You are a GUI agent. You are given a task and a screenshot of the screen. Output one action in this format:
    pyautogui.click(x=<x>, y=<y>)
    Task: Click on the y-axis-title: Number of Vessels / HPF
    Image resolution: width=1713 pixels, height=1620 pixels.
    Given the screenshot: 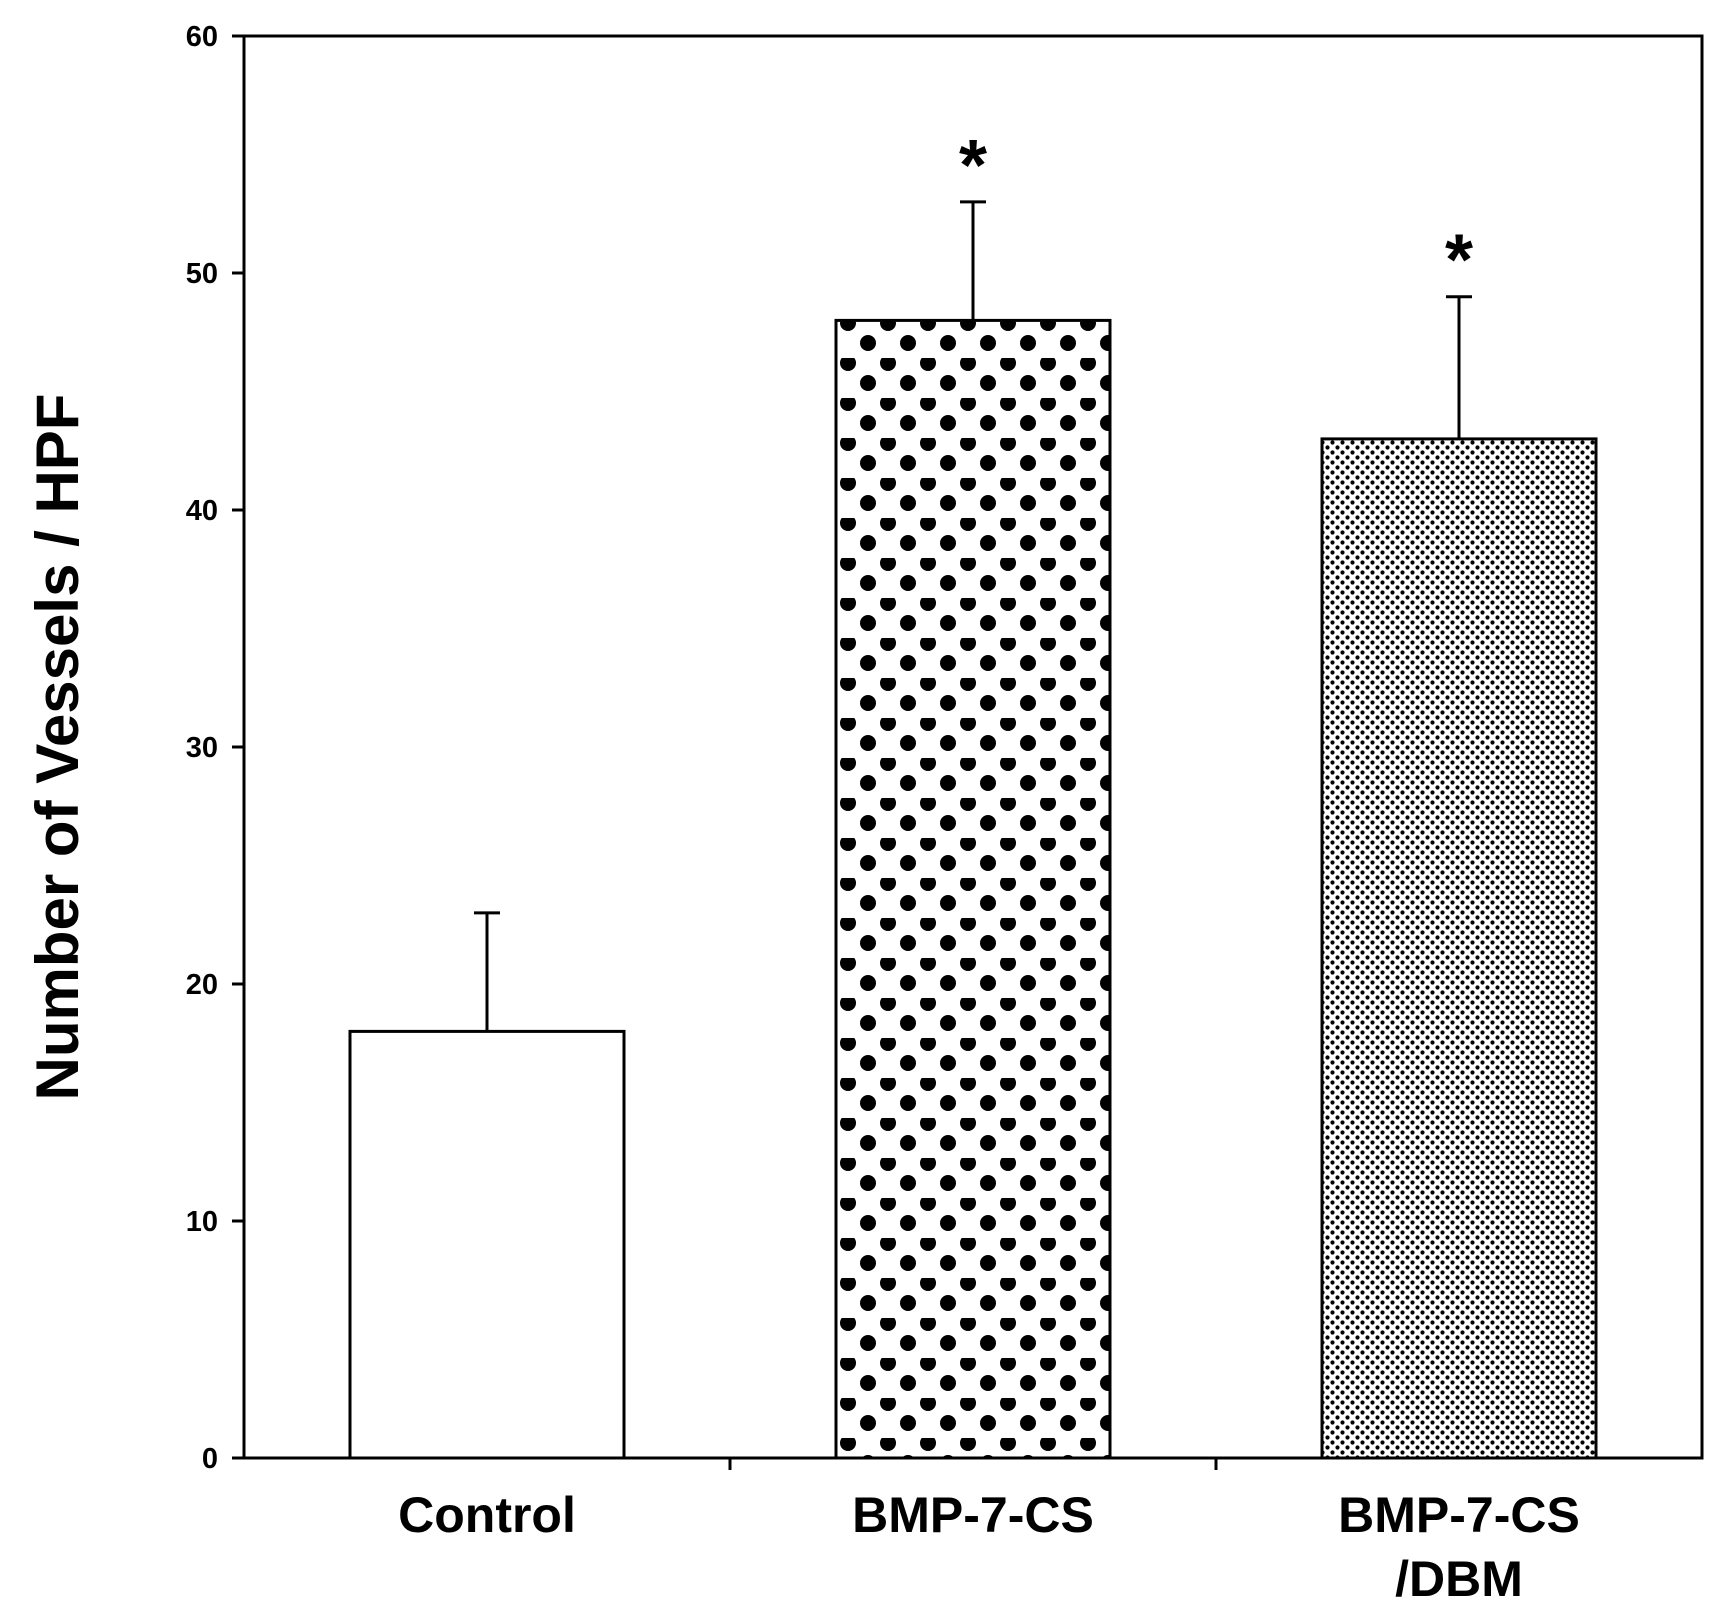 What is the action you would take?
    pyautogui.click(x=57, y=747)
    